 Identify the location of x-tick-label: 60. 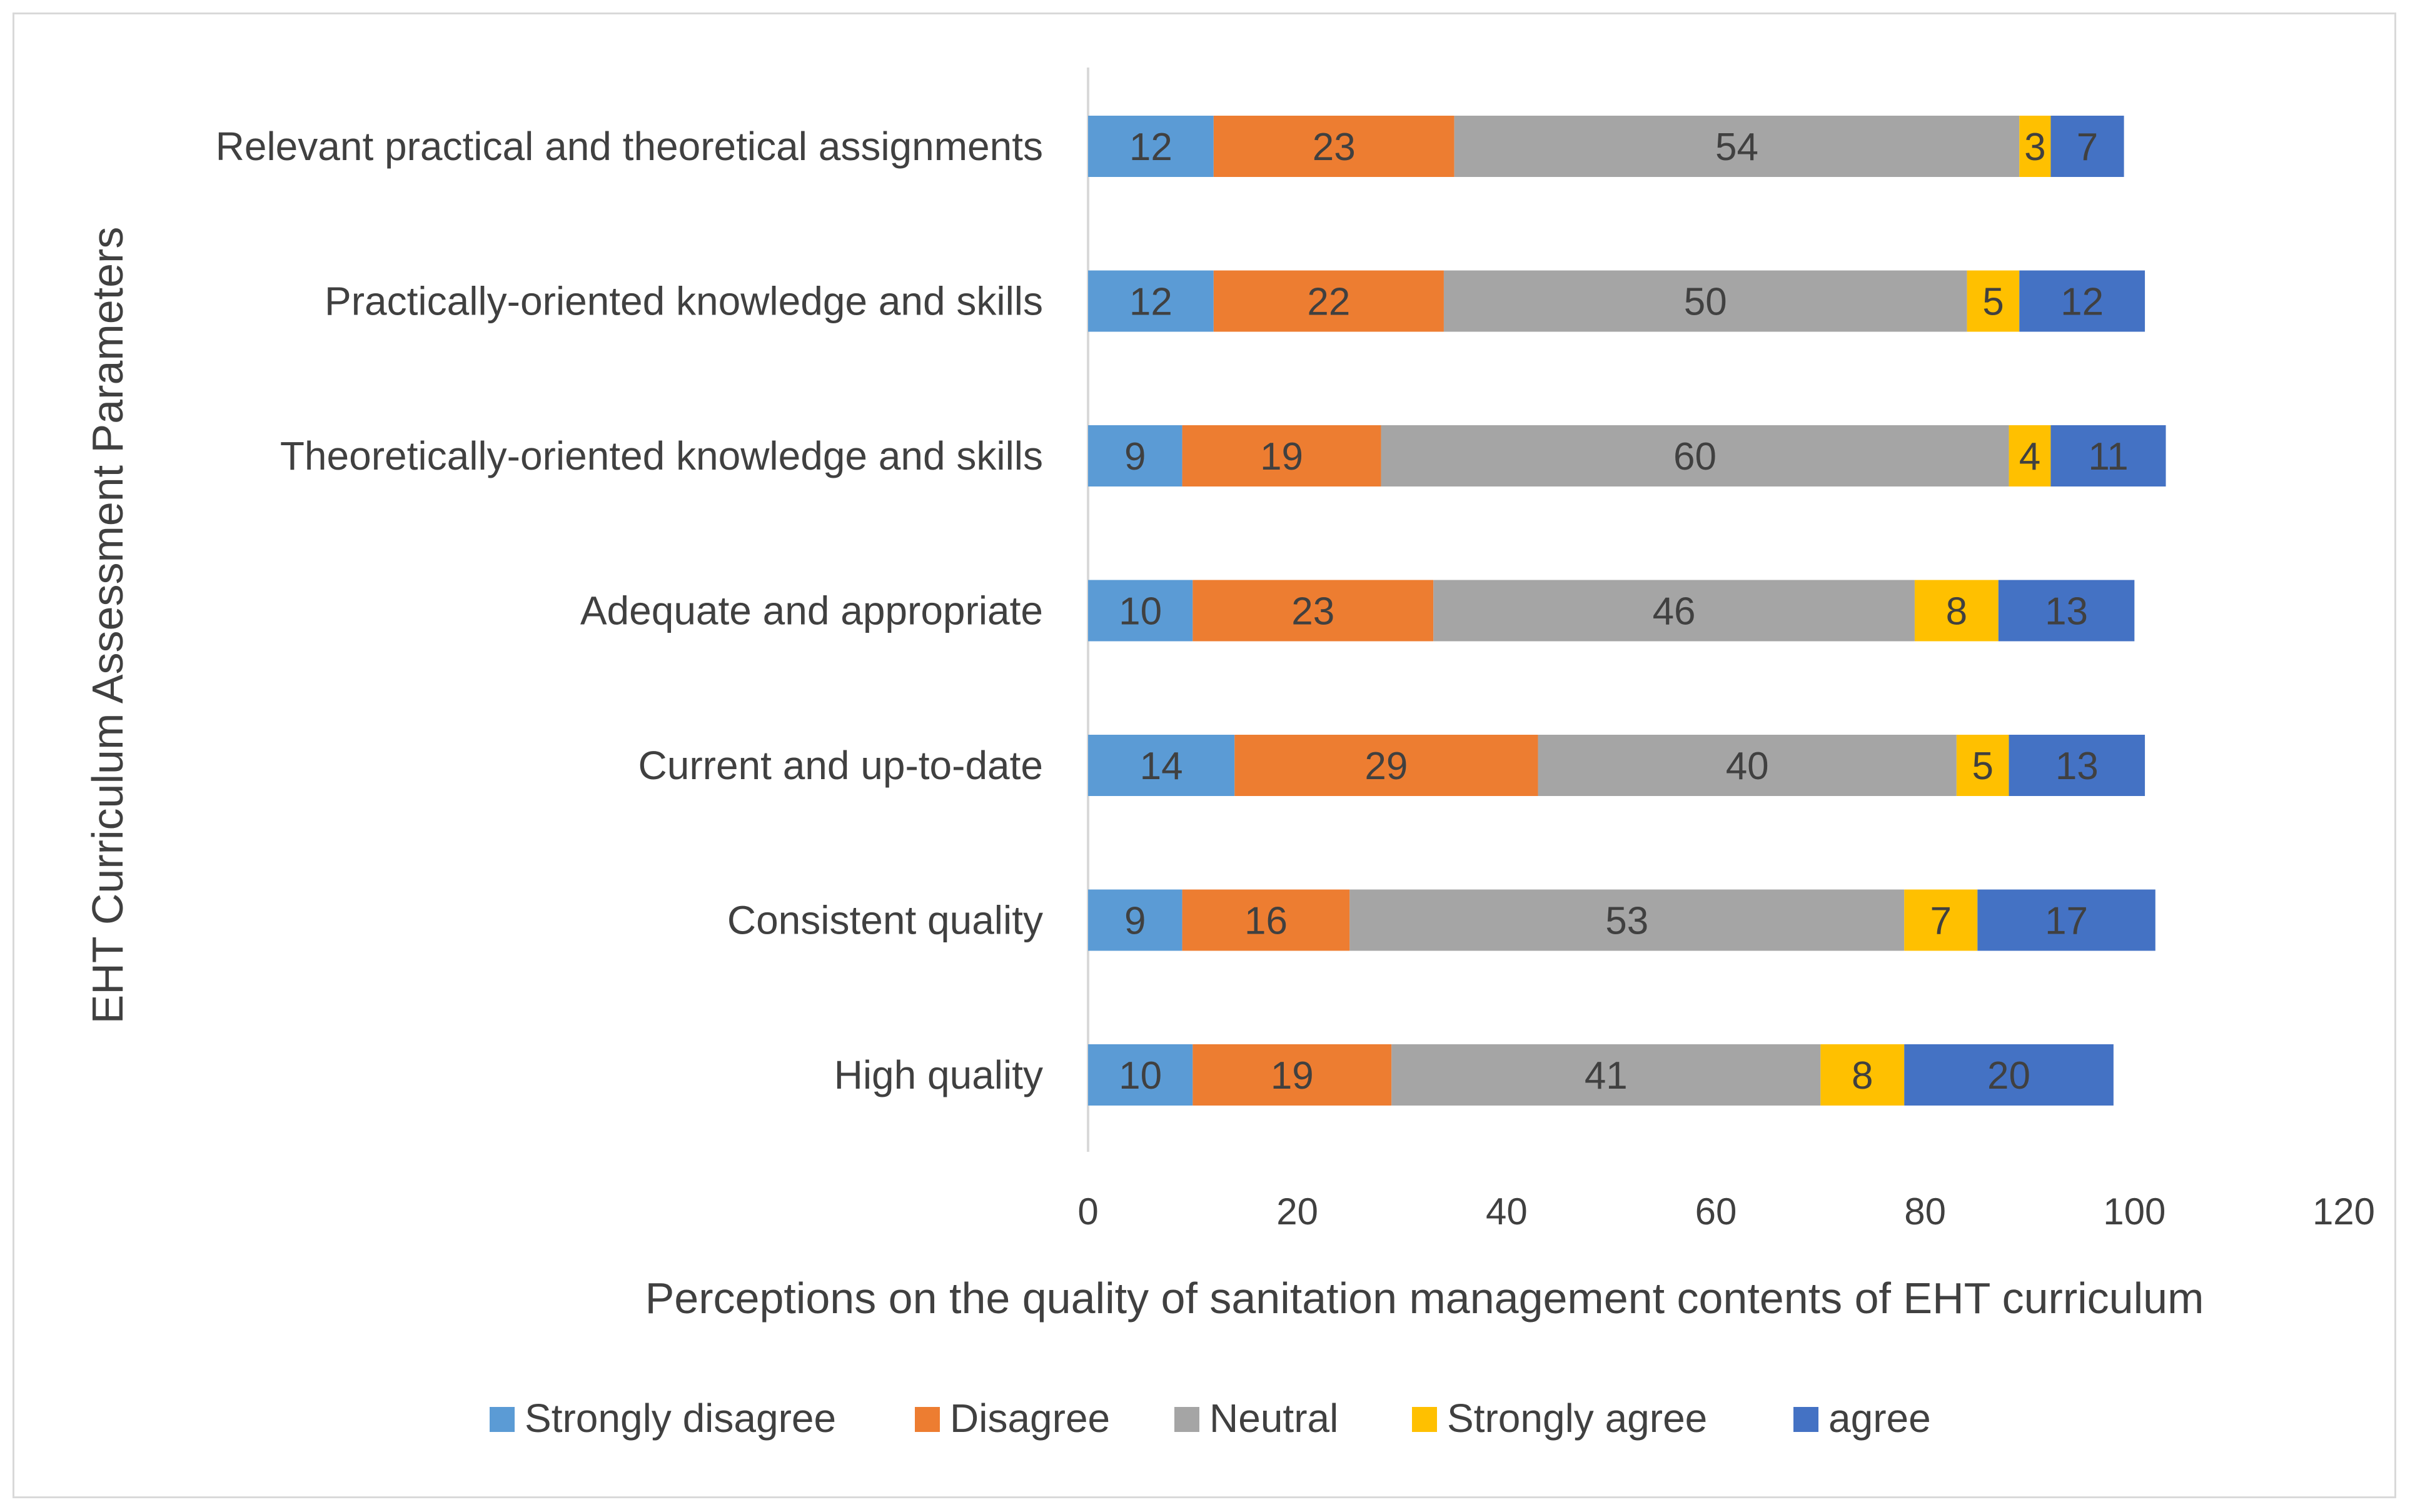
(1716, 1212).